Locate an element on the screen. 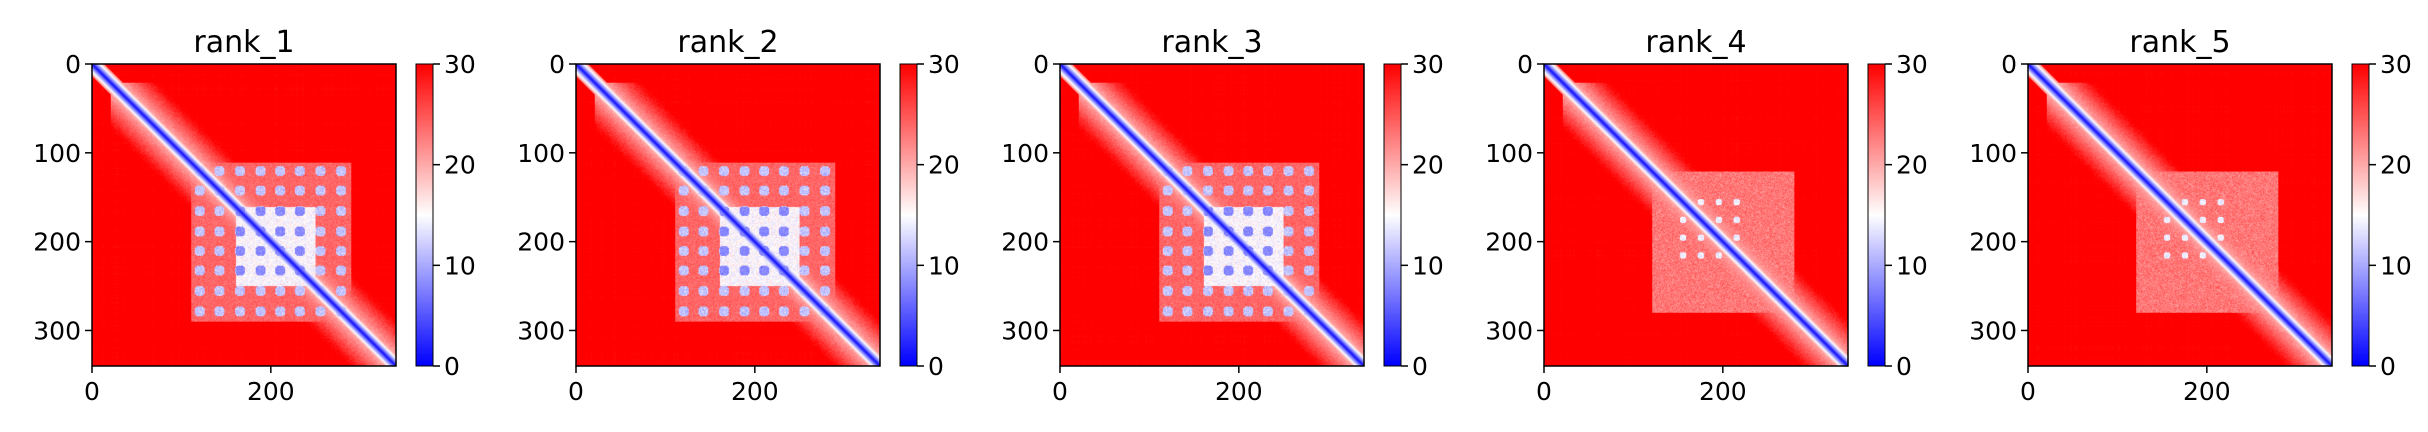 Image resolution: width=2428 pixels, height=432 pixels. panel-title: rank_4 is located at coordinates (1695, 42).